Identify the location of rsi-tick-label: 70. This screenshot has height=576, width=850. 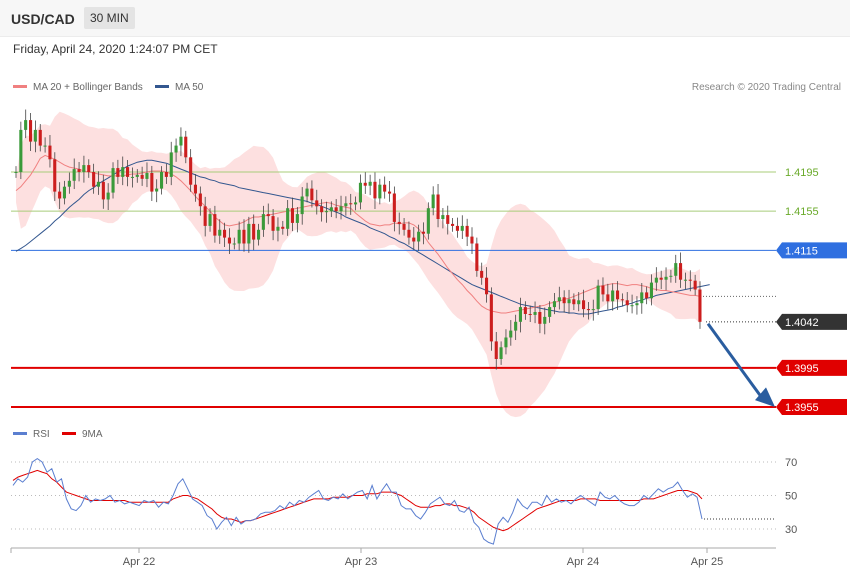
(791, 463).